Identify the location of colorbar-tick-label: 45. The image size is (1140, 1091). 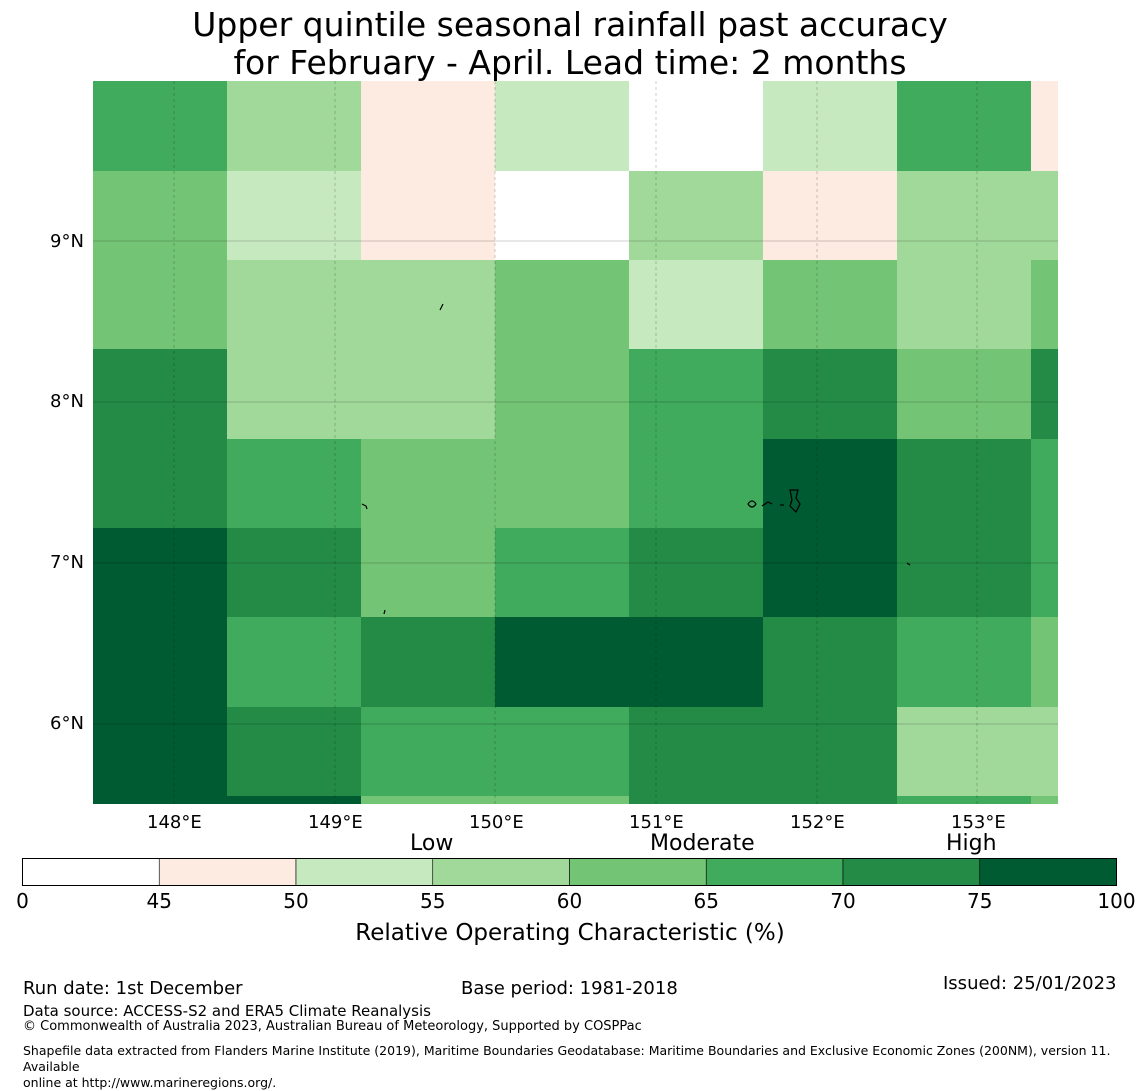
(159, 901).